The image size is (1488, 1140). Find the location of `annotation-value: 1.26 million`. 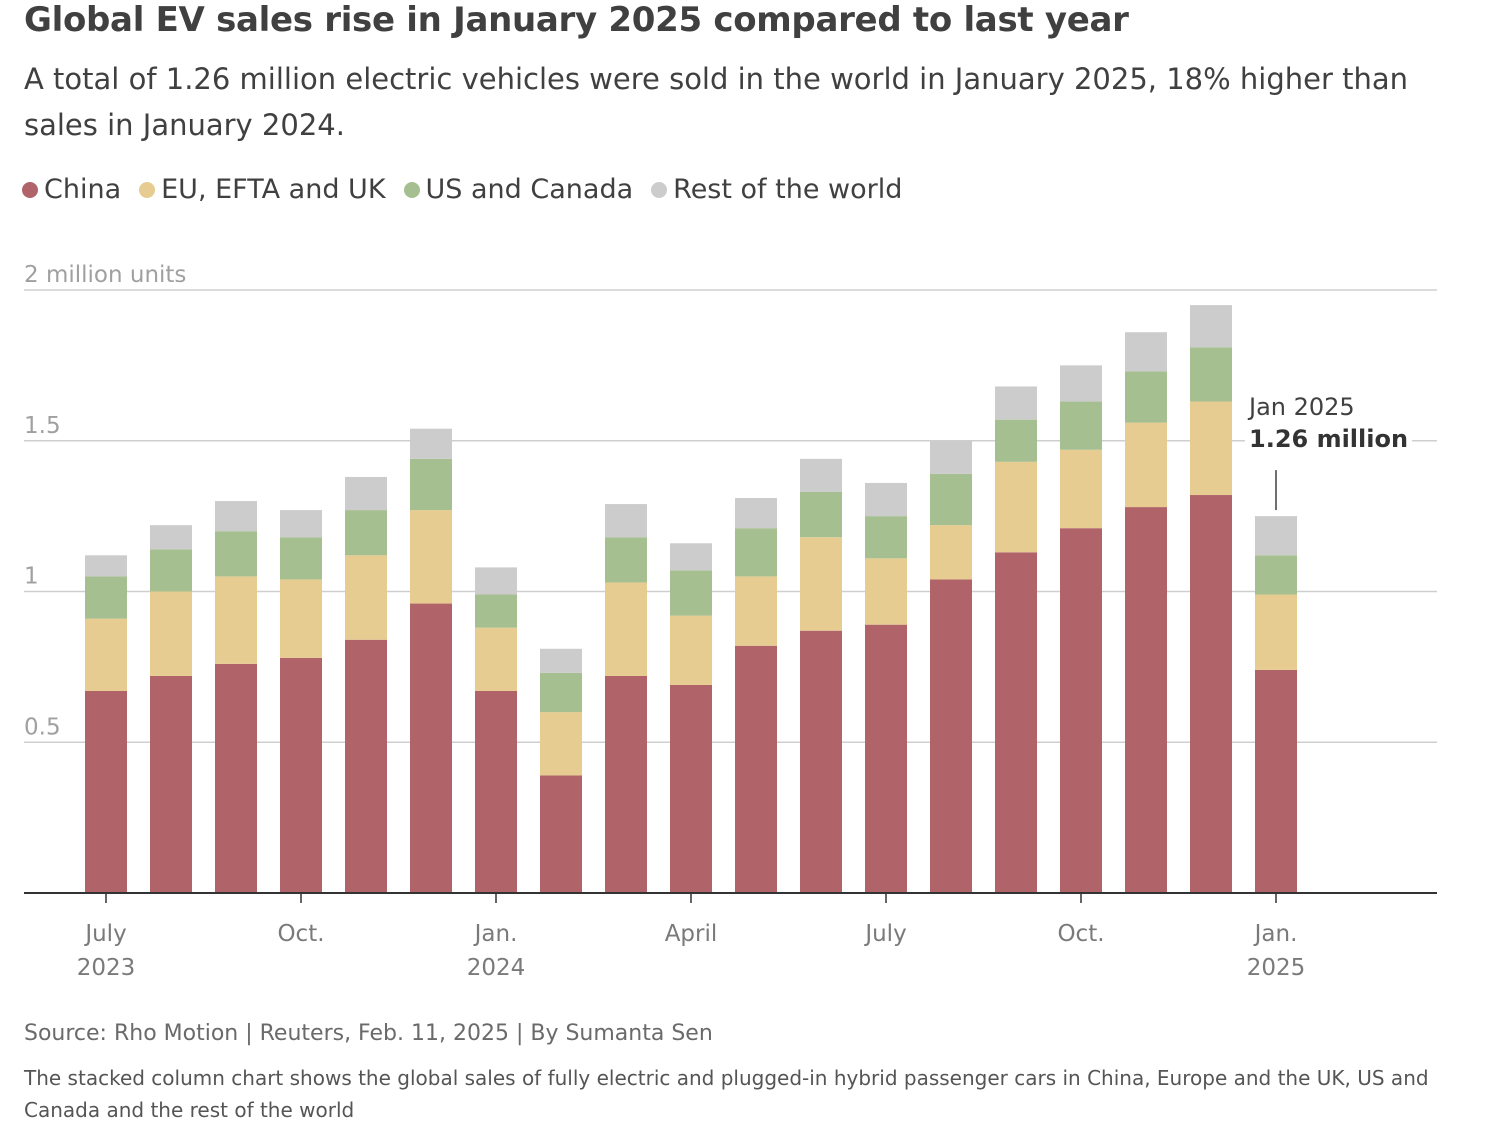

annotation-value: 1.26 million is located at coordinates (1328, 439).